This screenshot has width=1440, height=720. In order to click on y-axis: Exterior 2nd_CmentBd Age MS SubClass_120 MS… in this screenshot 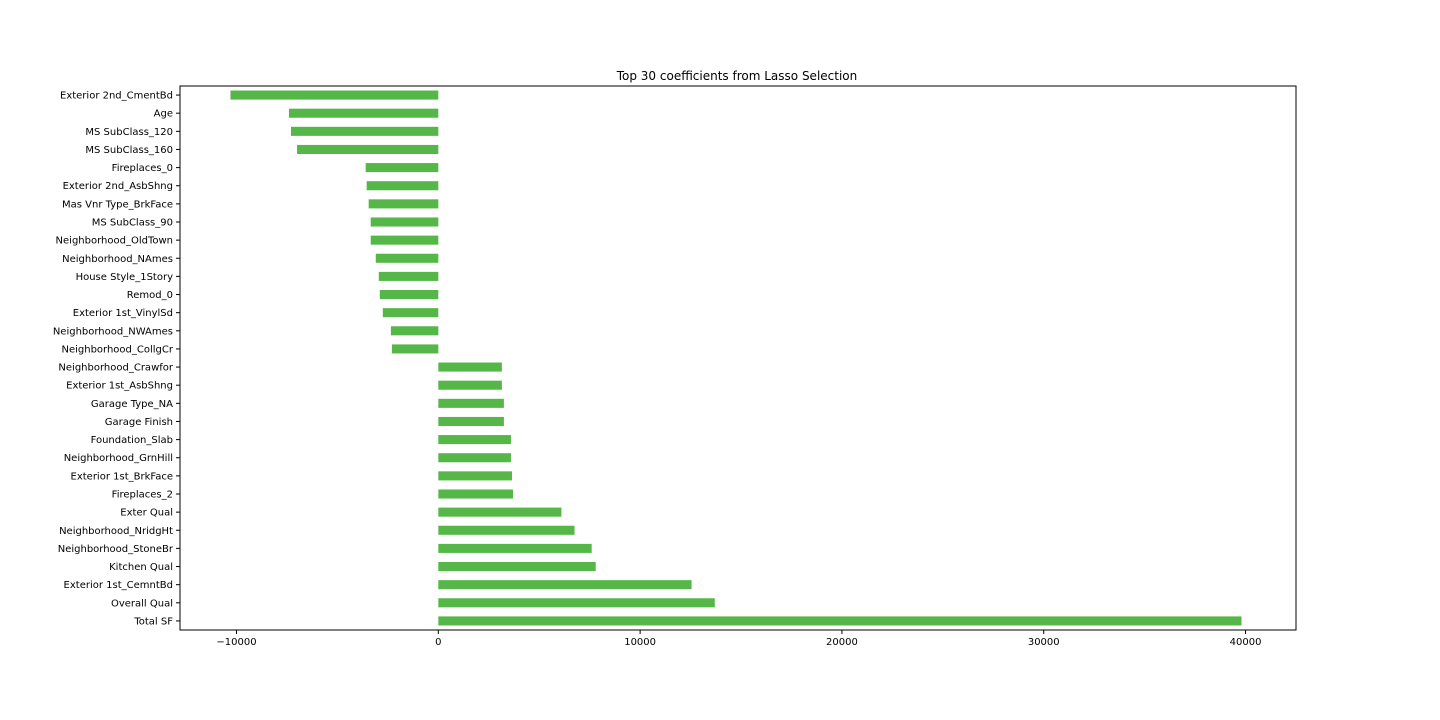, I will do `click(116, 359)`.